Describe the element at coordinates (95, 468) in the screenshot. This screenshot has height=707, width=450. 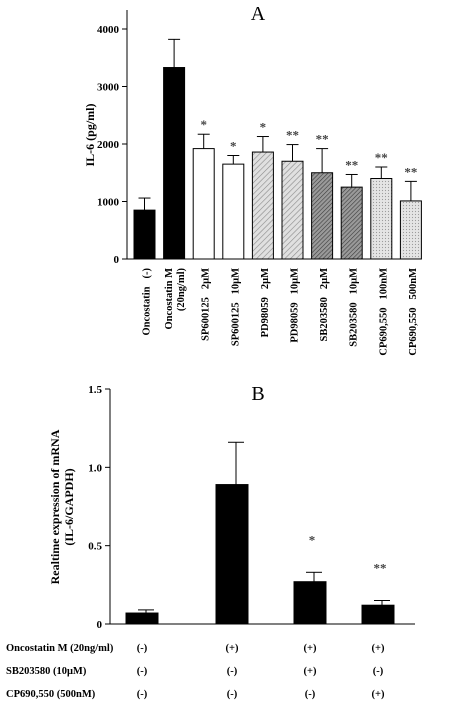
I see `panel-b-y-tick-label: 1.0` at that location.